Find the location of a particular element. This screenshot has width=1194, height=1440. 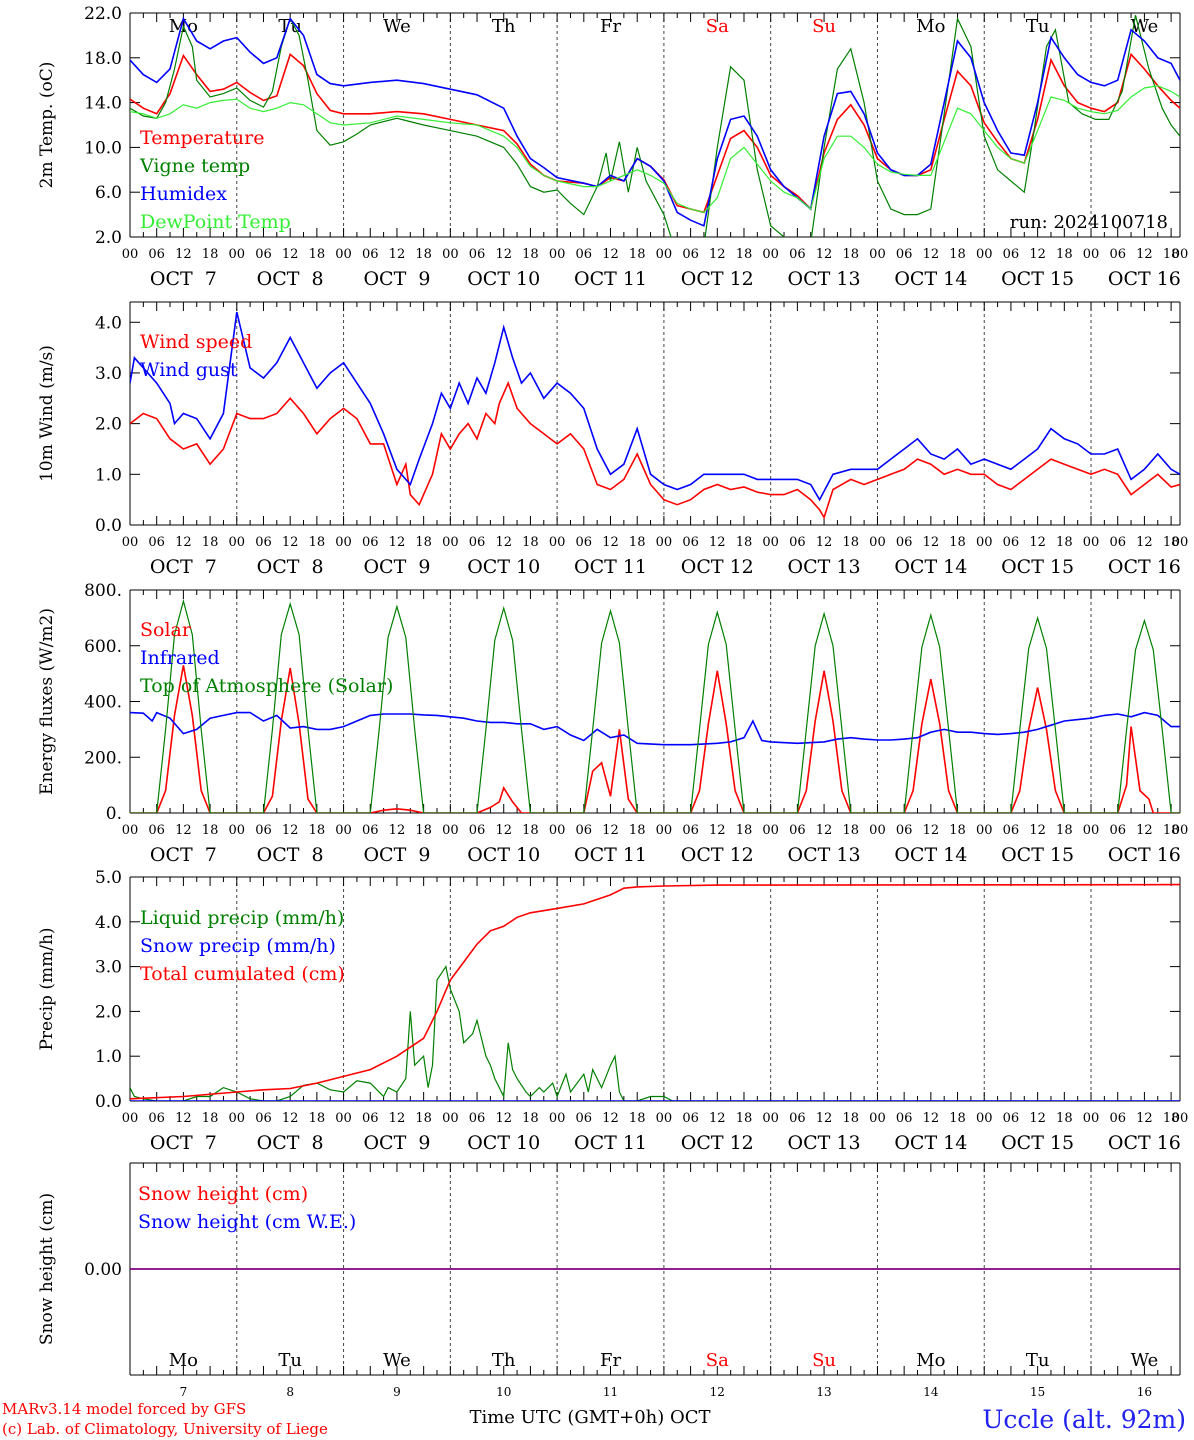

legend-entry: Total cumulated (cm) is located at coordinates (242, 974).